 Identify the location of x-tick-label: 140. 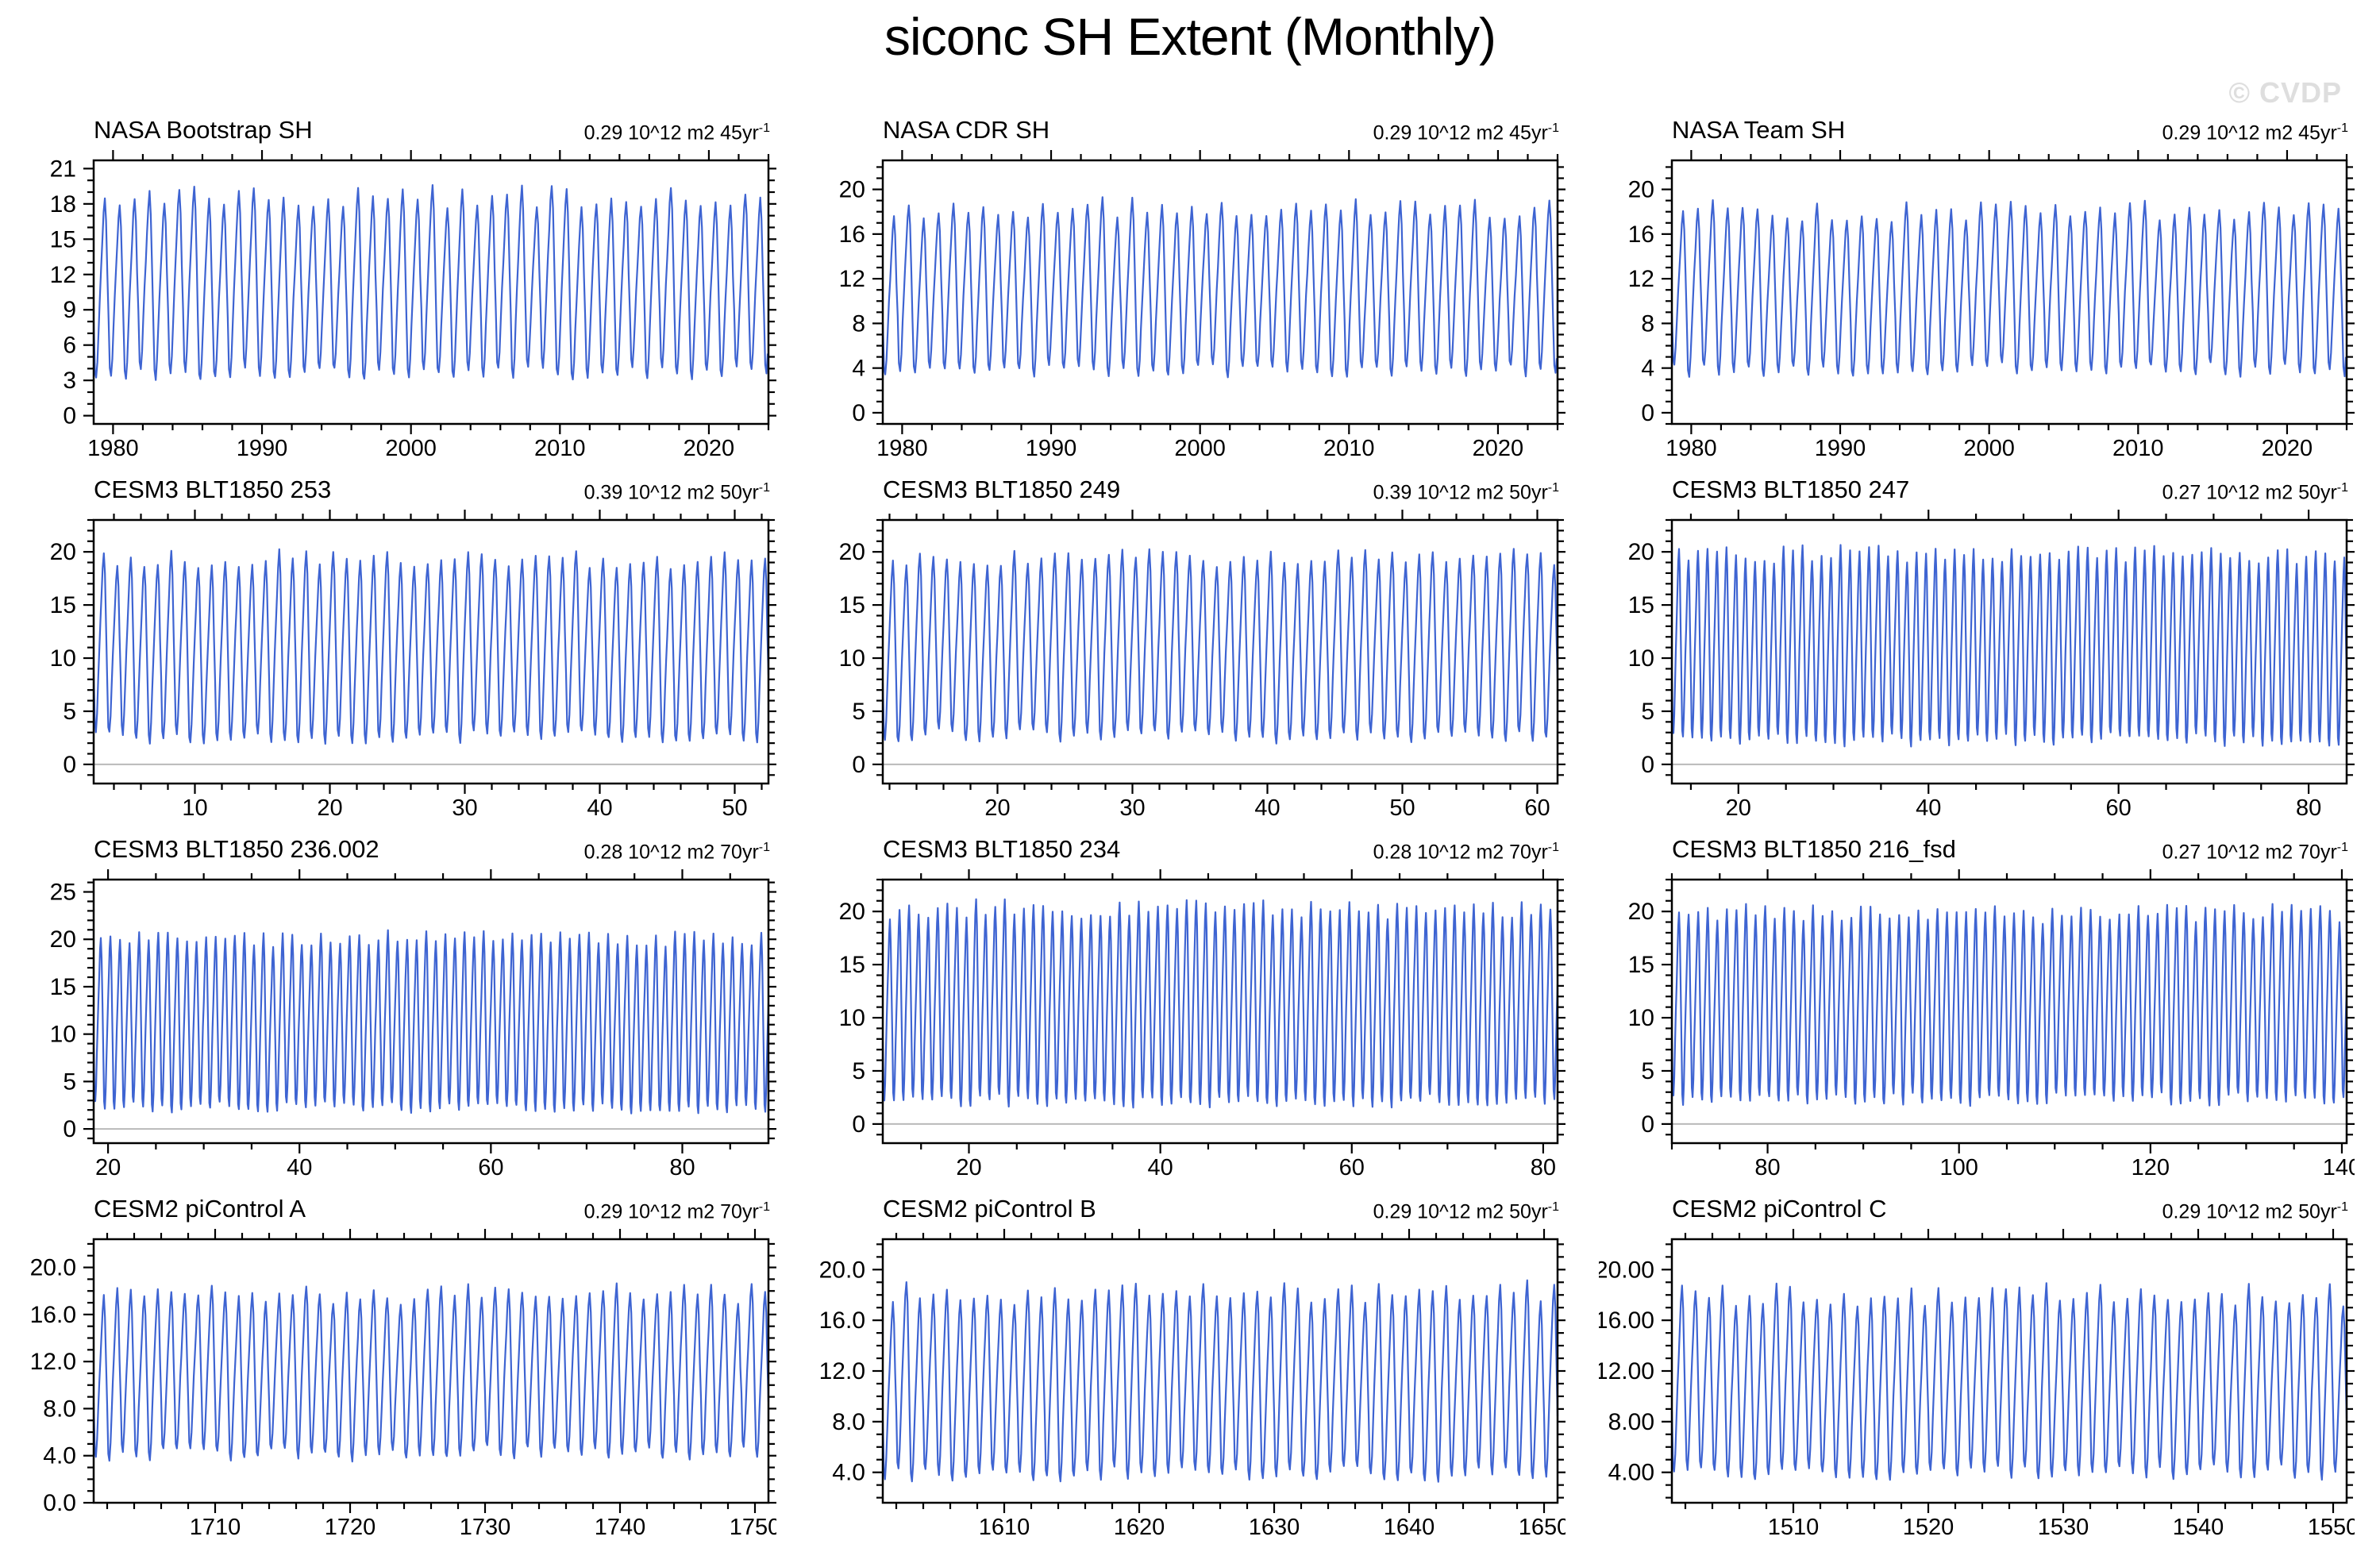
(2339, 1167).